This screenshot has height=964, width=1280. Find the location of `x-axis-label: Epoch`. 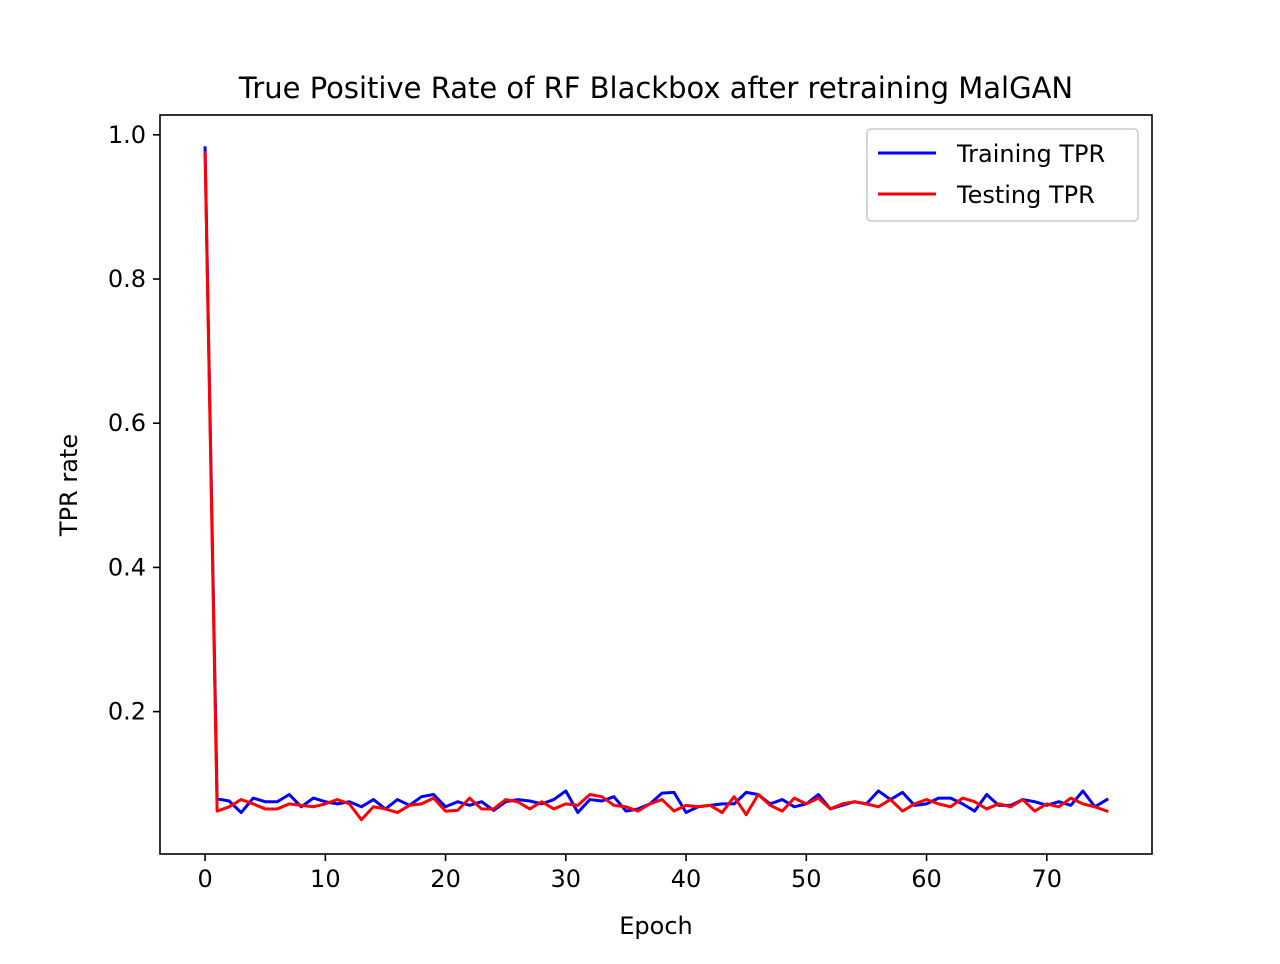

x-axis-label: Epoch is located at coordinates (656, 926).